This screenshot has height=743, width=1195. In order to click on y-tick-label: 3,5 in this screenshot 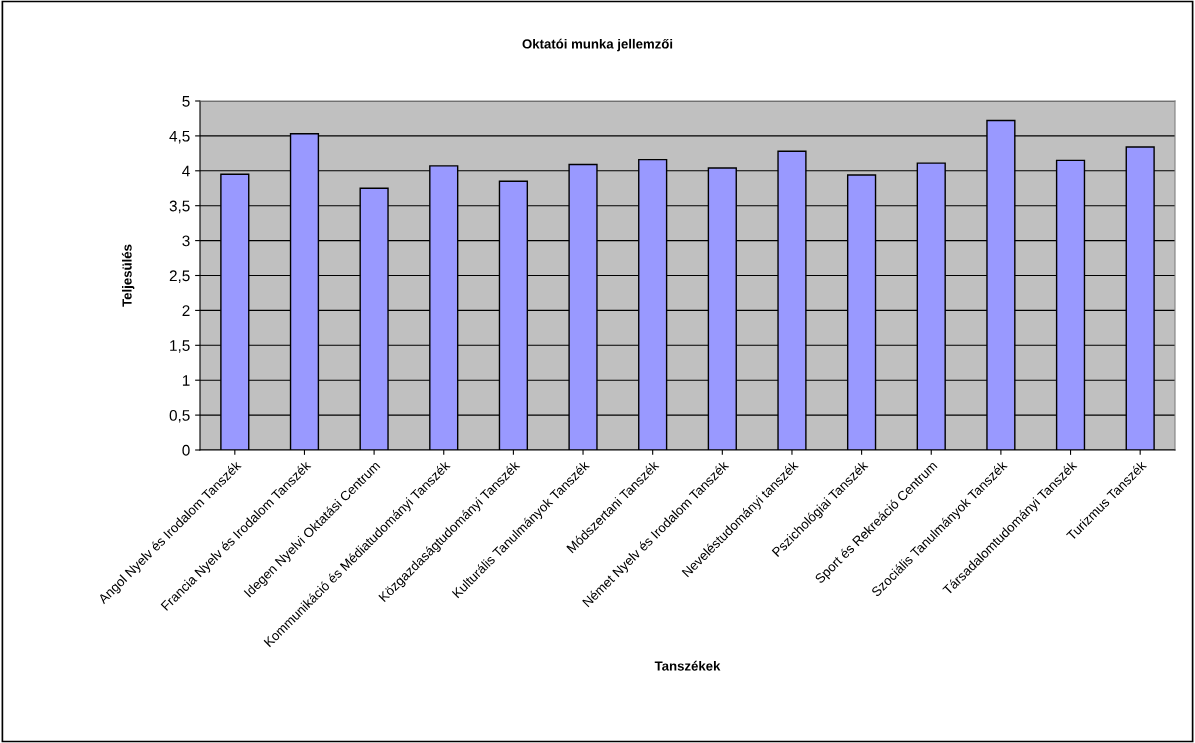, I will do `click(179, 207)`.